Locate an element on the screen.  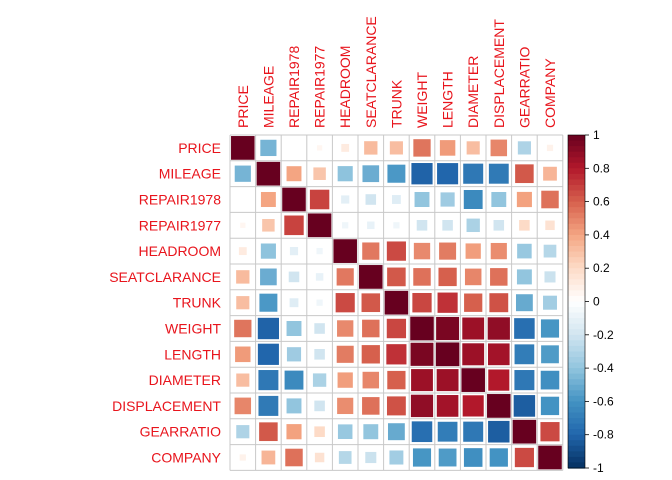
cell-trunk-length is located at coordinates (447, 302).